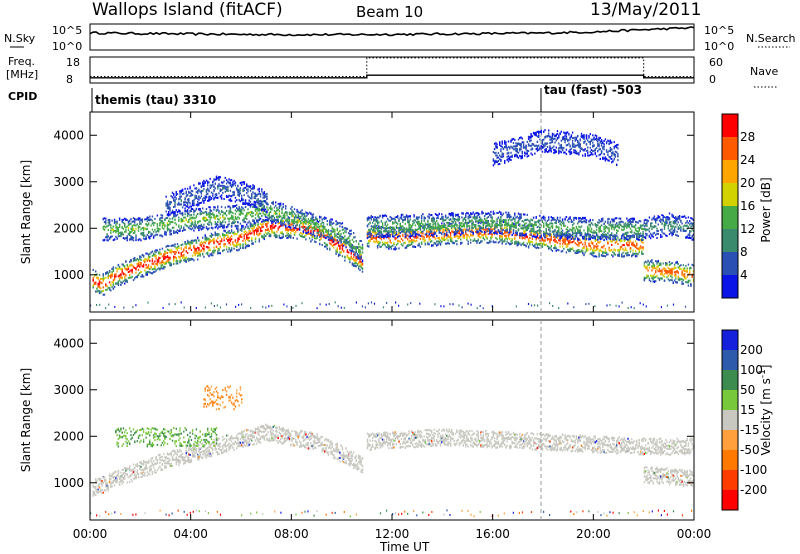 This screenshot has width=800, height=554. What do you see at coordinates (593, 90) in the screenshot?
I see `cpid-mode-tau: tau (fast) -503` at bounding box center [593, 90].